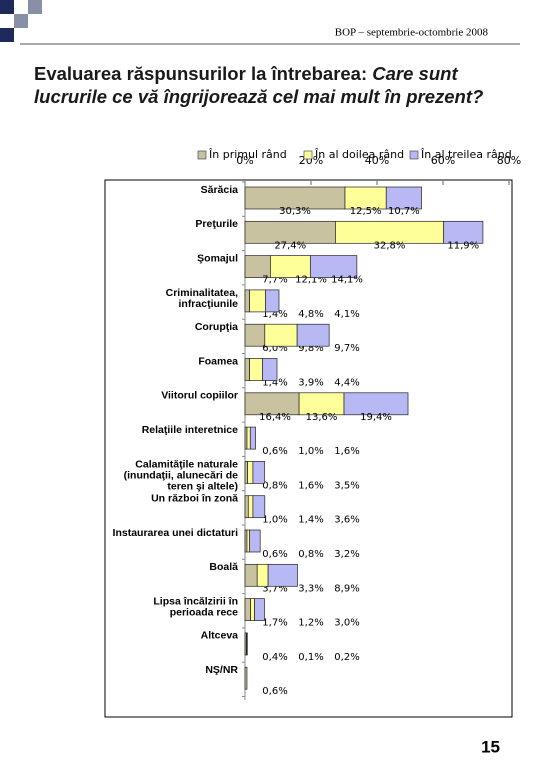  What do you see at coordinates (310, 314) in the screenshot?
I see `value-label: 4,8%` at bounding box center [310, 314].